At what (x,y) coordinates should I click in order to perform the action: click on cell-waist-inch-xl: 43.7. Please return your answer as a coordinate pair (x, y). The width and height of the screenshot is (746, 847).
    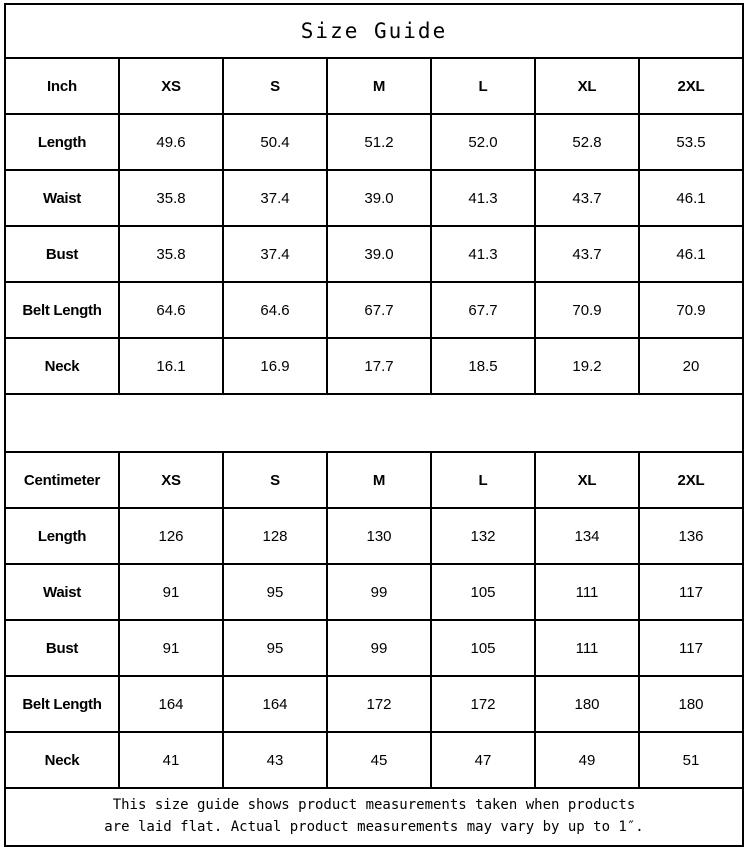
    Looking at the image, I should click on (587, 198).